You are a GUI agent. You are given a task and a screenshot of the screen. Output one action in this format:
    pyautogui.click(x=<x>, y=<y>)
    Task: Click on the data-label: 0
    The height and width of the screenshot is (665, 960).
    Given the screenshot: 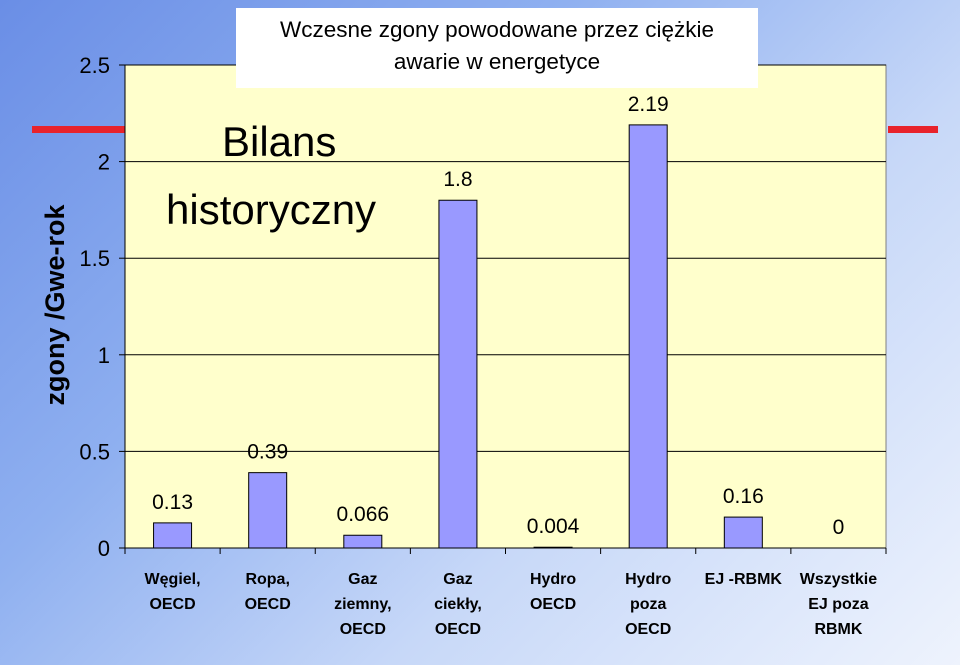 What is the action you would take?
    pyautogui.click(x=839, y=527)
    